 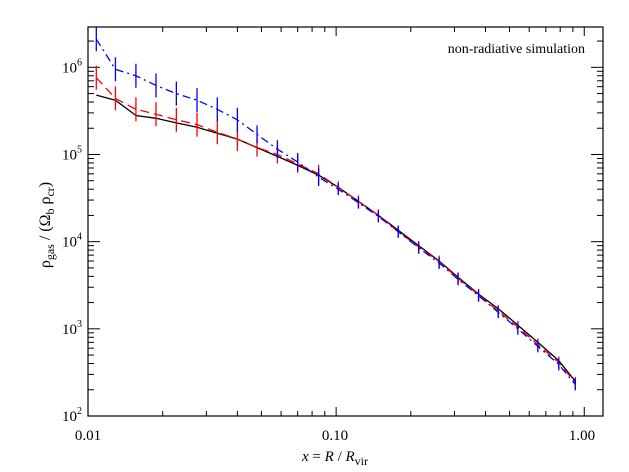 I want to click on x-tick-labels: 0.01 0.10 1.00, so click(x=335, y=436).